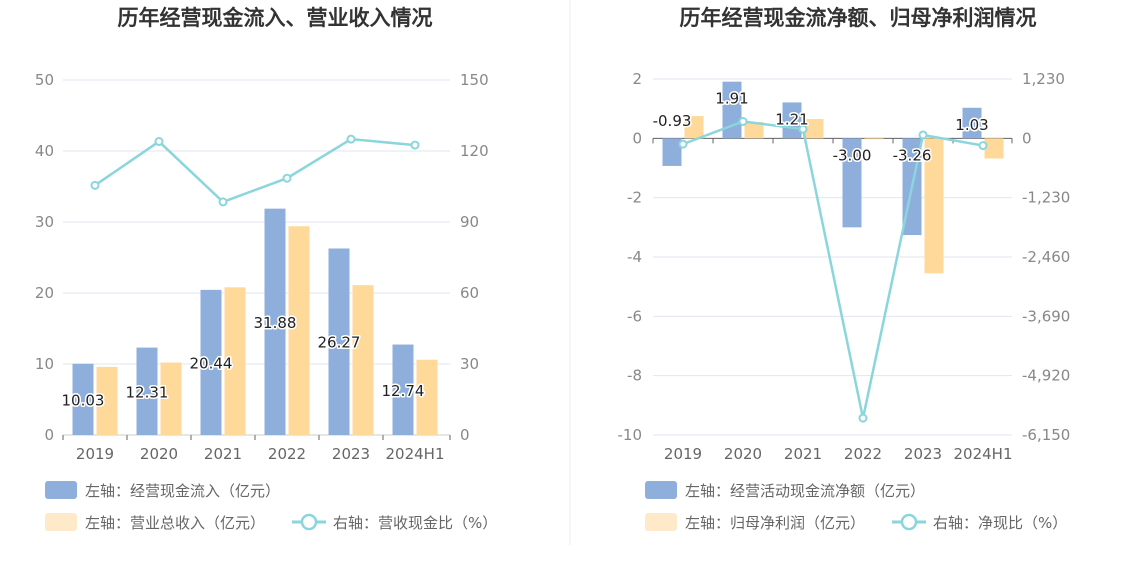 This screenshot has width=1134, height=582. I want to click on right-axis-tick: 150, so click(474, 80).